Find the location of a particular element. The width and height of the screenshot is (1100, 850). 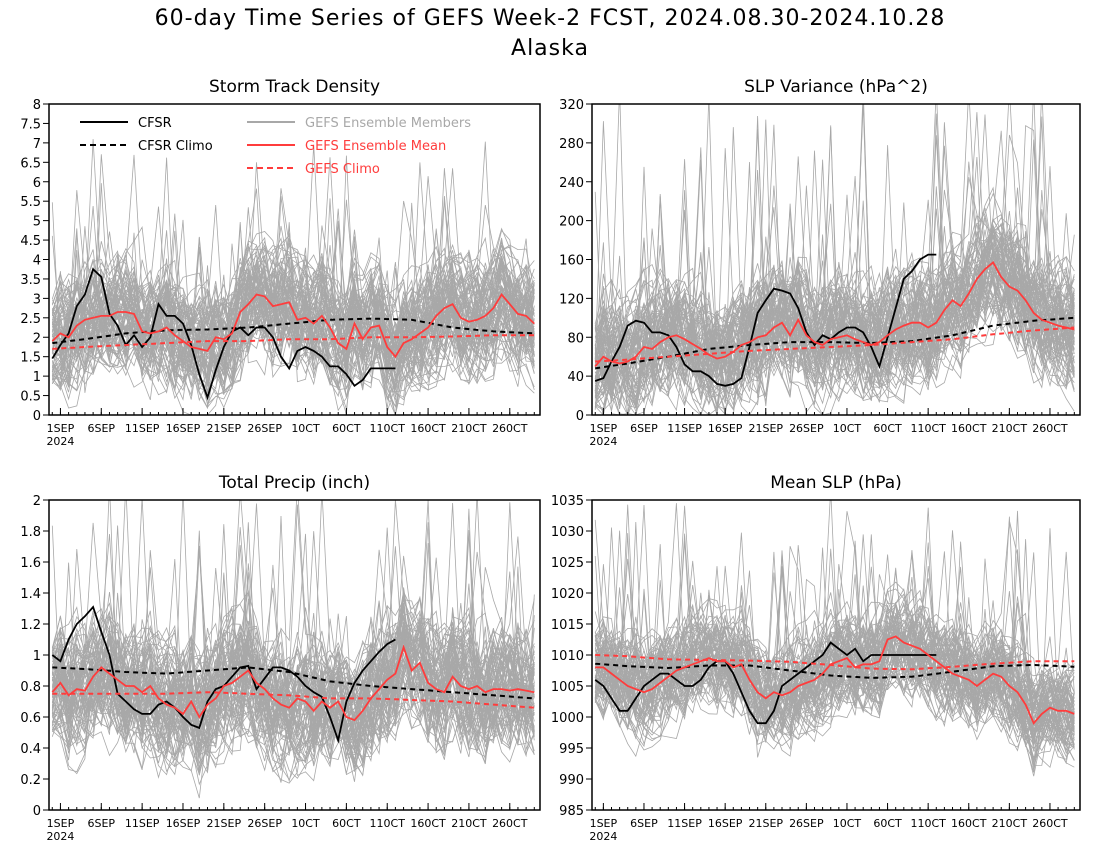

series-line-cfsr-climo is located at coordinates (293, 331).